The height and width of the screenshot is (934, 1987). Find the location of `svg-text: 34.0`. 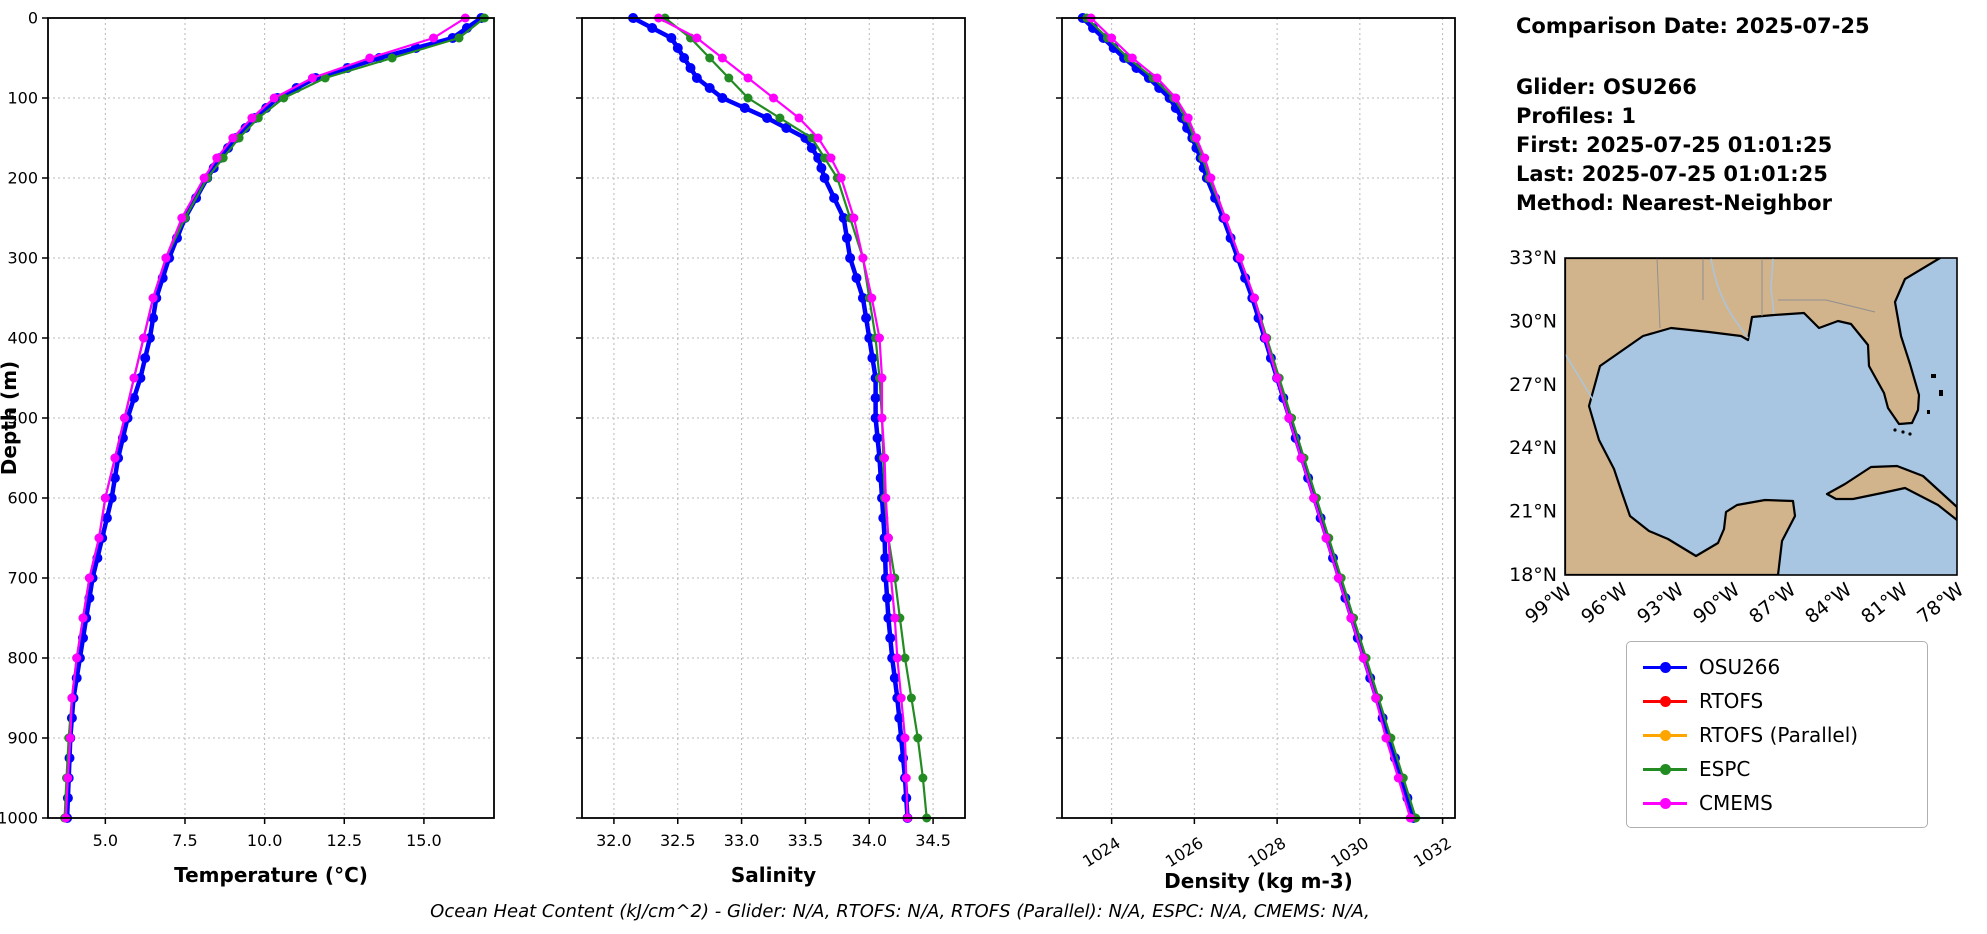

svg-text: 34.0 is located at coordinates (869, 840).